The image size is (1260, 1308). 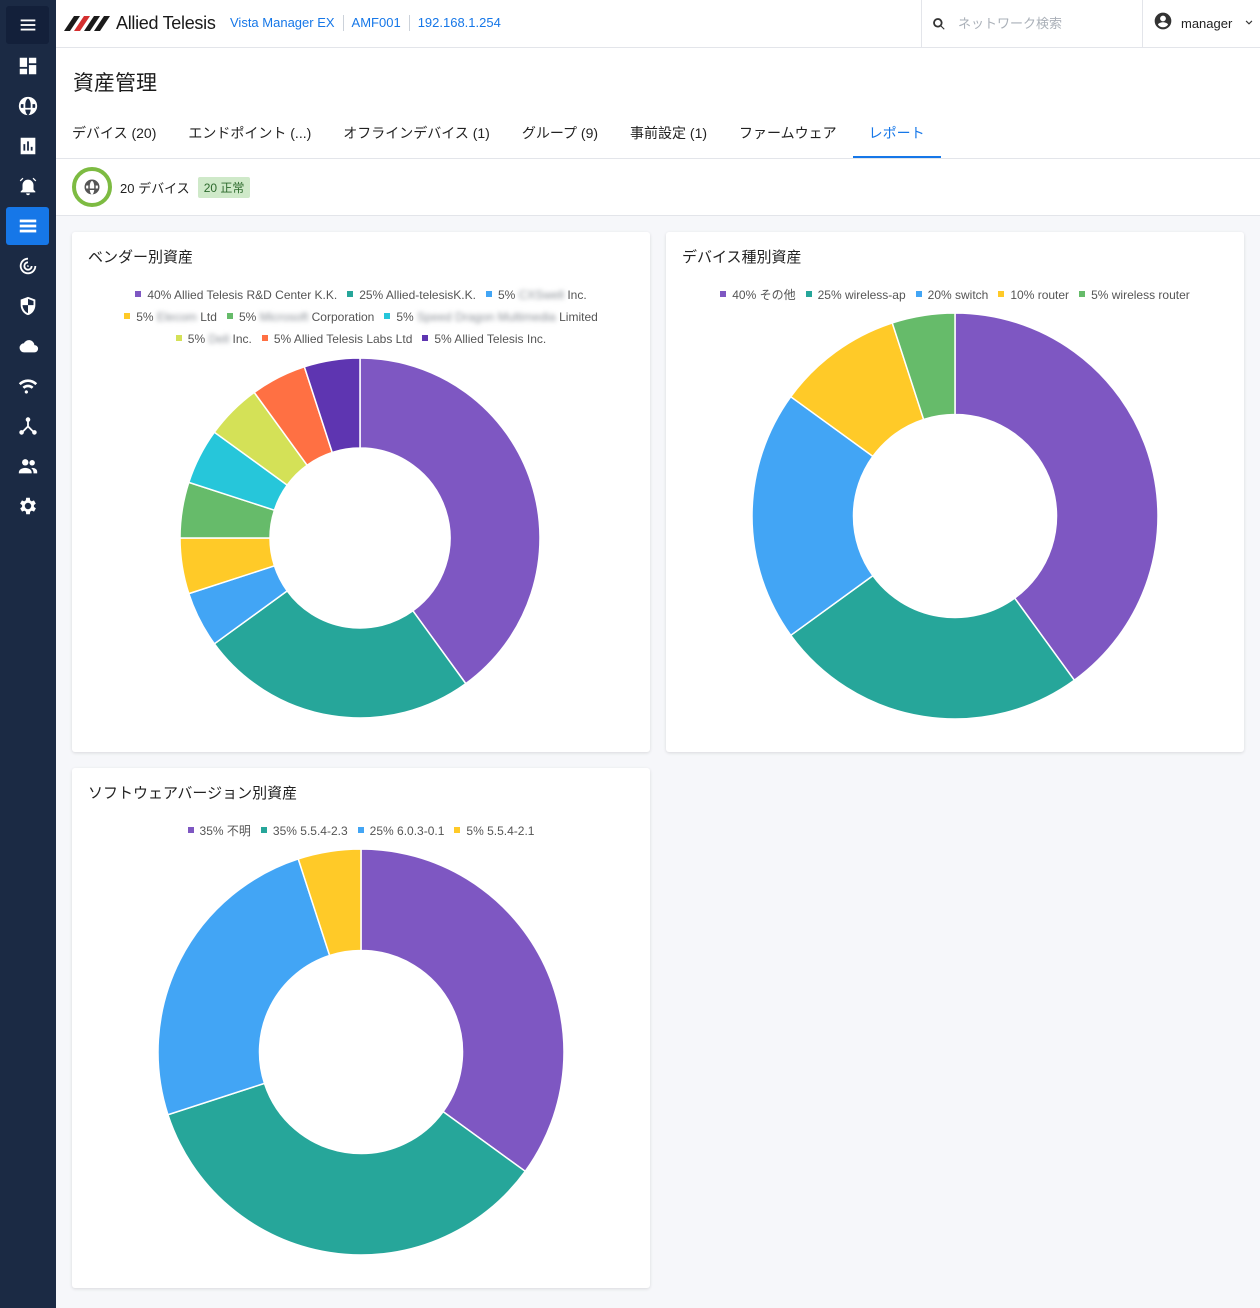 What do you see at coordinates (336, 339) in the screenshot?
I see `legend-item: 5% Allied Telesis Labs Ltd` at bounding box center [336, 339].